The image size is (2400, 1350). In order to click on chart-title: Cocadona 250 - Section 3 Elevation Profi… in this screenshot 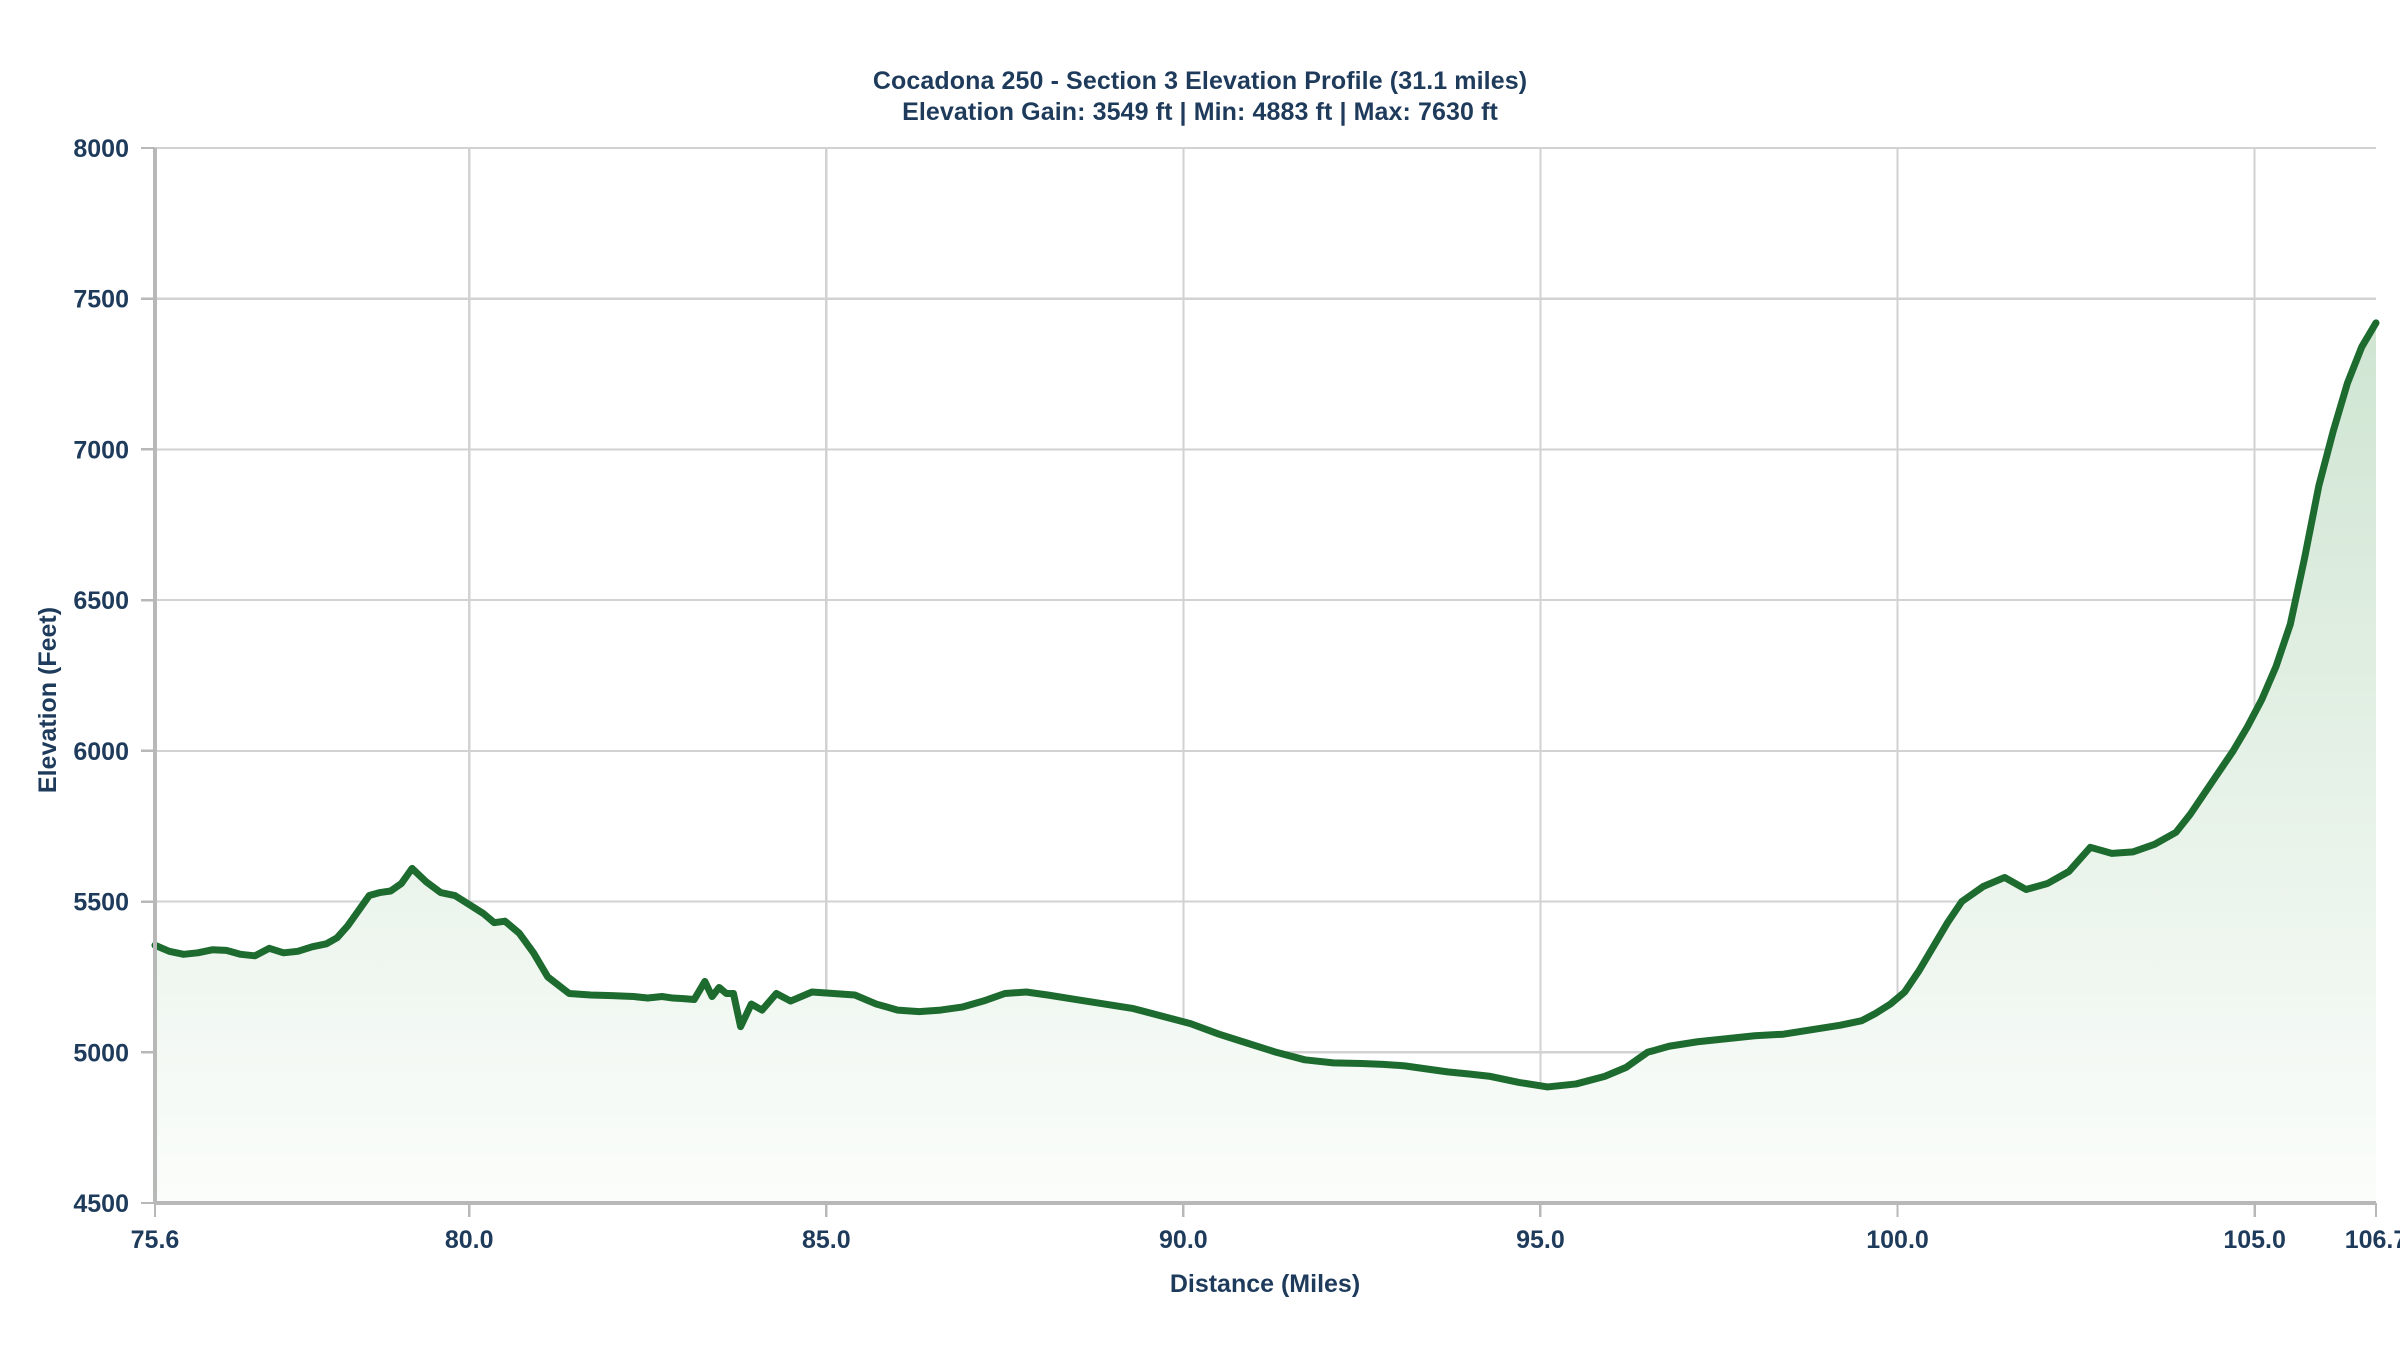, I will do `click(1200, 81)`.